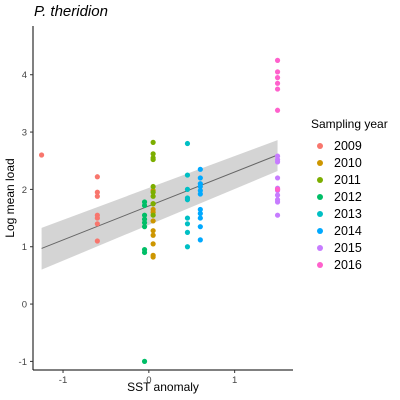  I want to click on regression-line, so click(159, 201).